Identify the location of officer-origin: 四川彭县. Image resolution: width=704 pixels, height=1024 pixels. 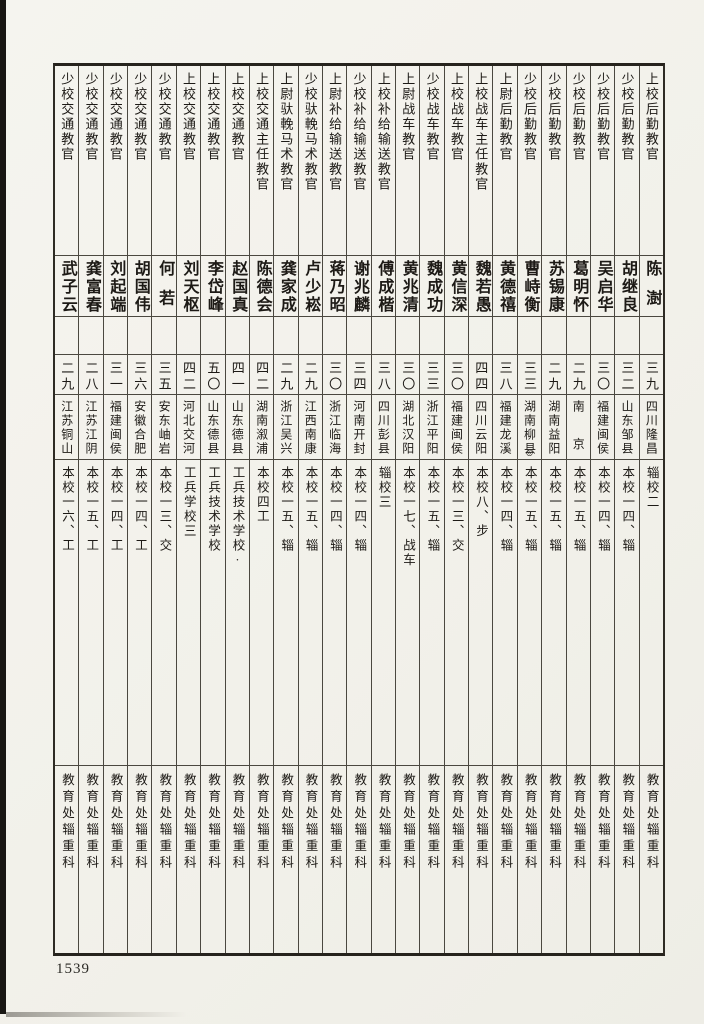
(383, 428).